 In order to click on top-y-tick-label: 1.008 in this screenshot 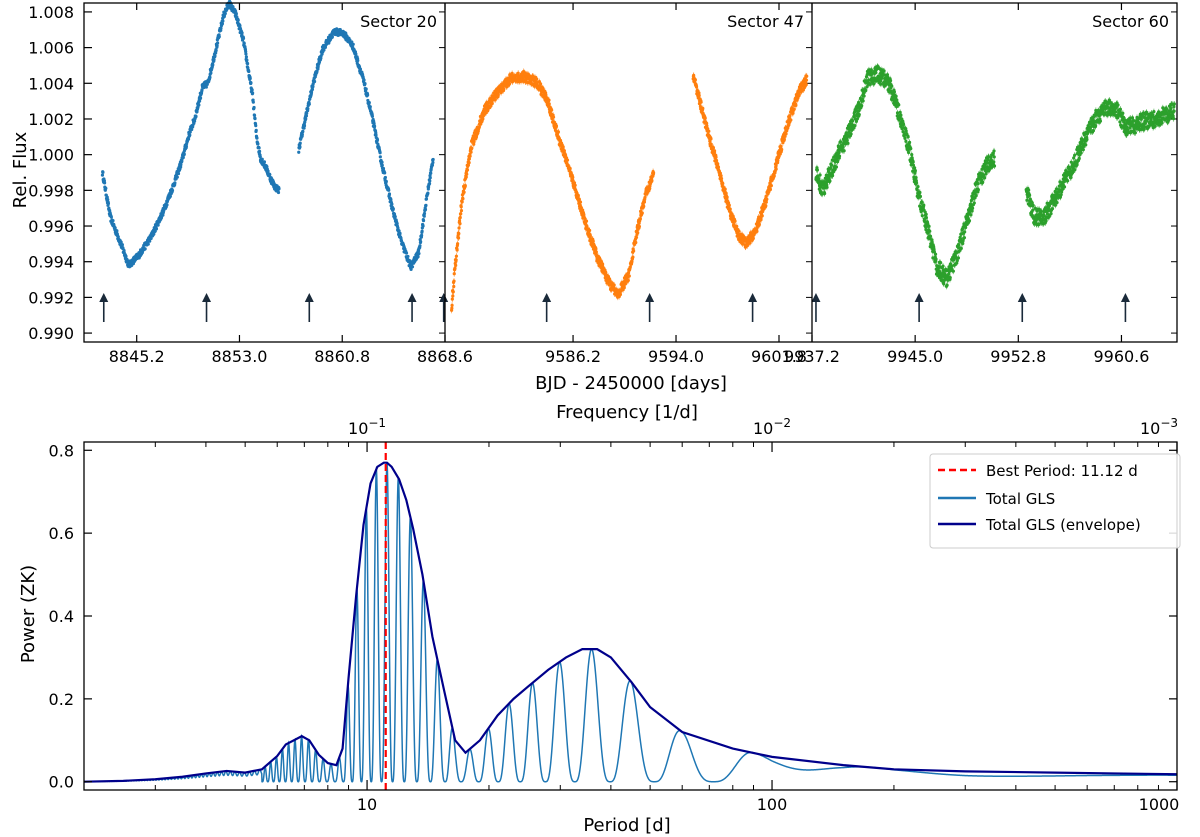, I will do `click(51, 12)`.